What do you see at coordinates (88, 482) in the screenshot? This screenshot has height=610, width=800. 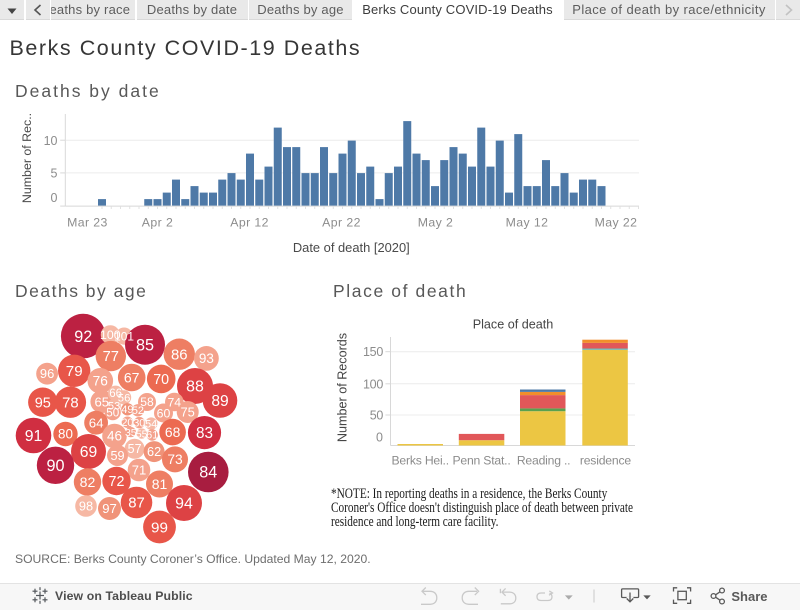 I see `svg-text: 82` at bounding box center [88, 482].